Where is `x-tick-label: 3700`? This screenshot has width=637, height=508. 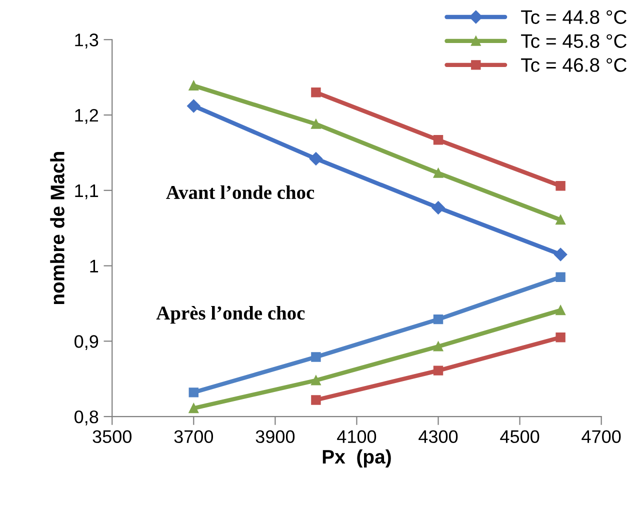 x-tick-label: 3700 is located at coordinates (194, 437).